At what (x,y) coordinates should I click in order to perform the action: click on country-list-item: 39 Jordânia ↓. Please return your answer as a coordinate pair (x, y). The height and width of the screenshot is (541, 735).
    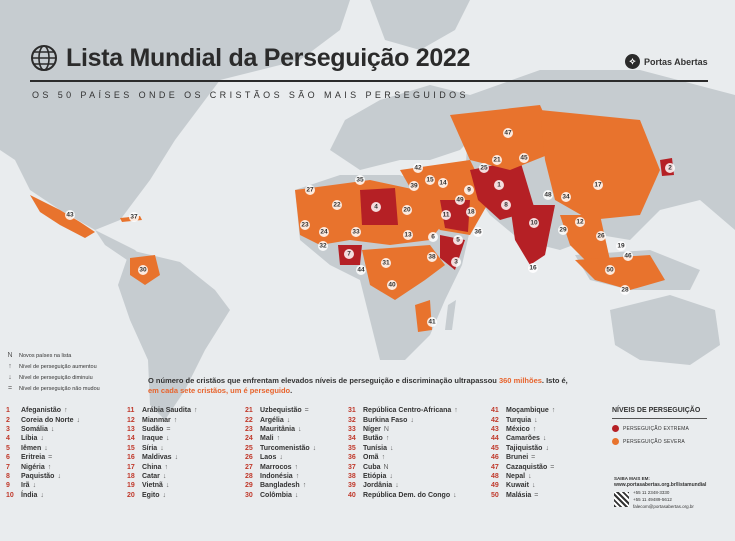
    Looking at the image, I should click on (403, 485).